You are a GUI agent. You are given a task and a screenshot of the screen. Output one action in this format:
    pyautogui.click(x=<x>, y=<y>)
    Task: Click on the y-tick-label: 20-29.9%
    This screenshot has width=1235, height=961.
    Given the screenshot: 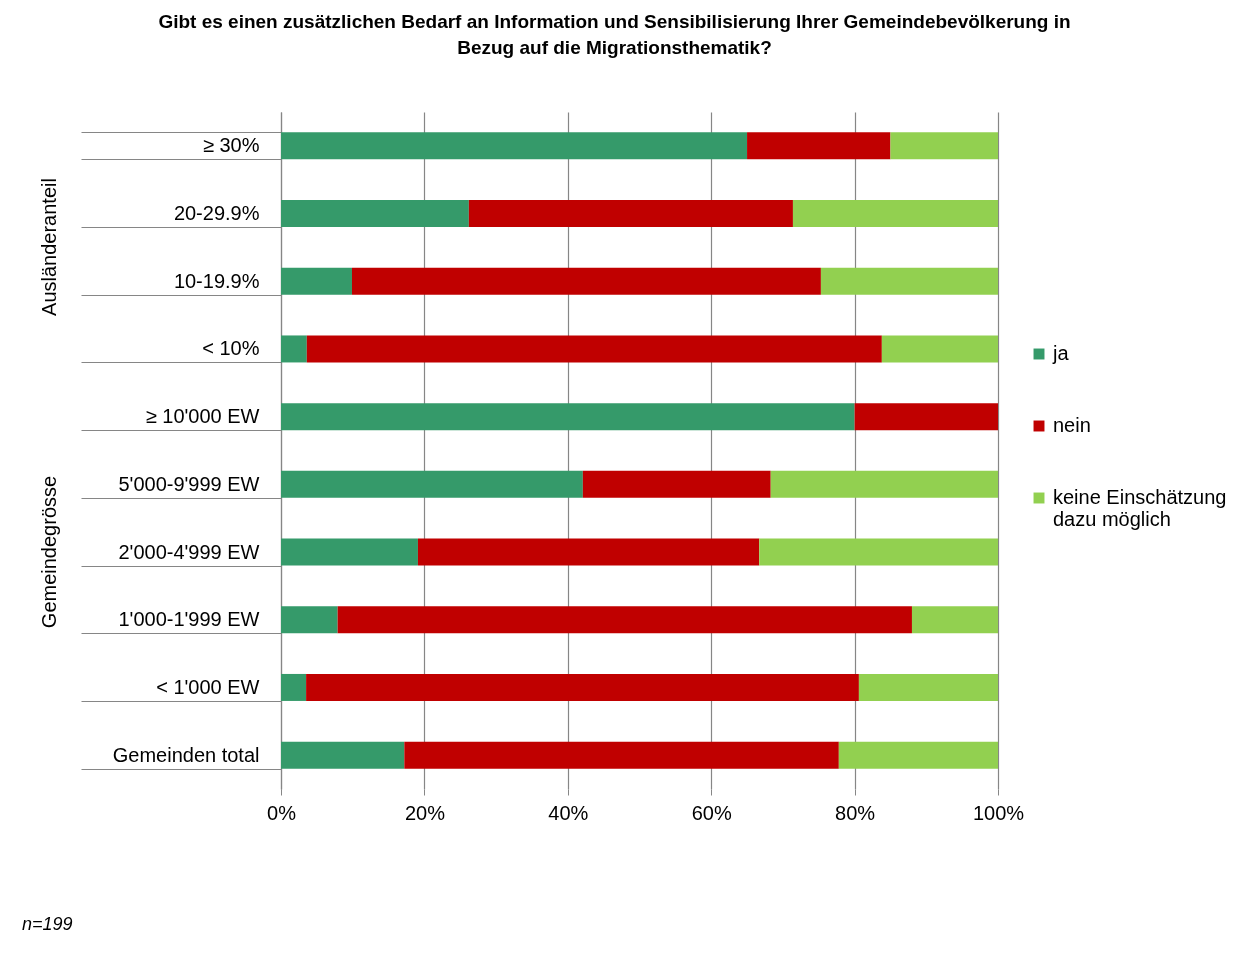 What is the action you would take?
    pyautogui.click(x=216, y=213)
    